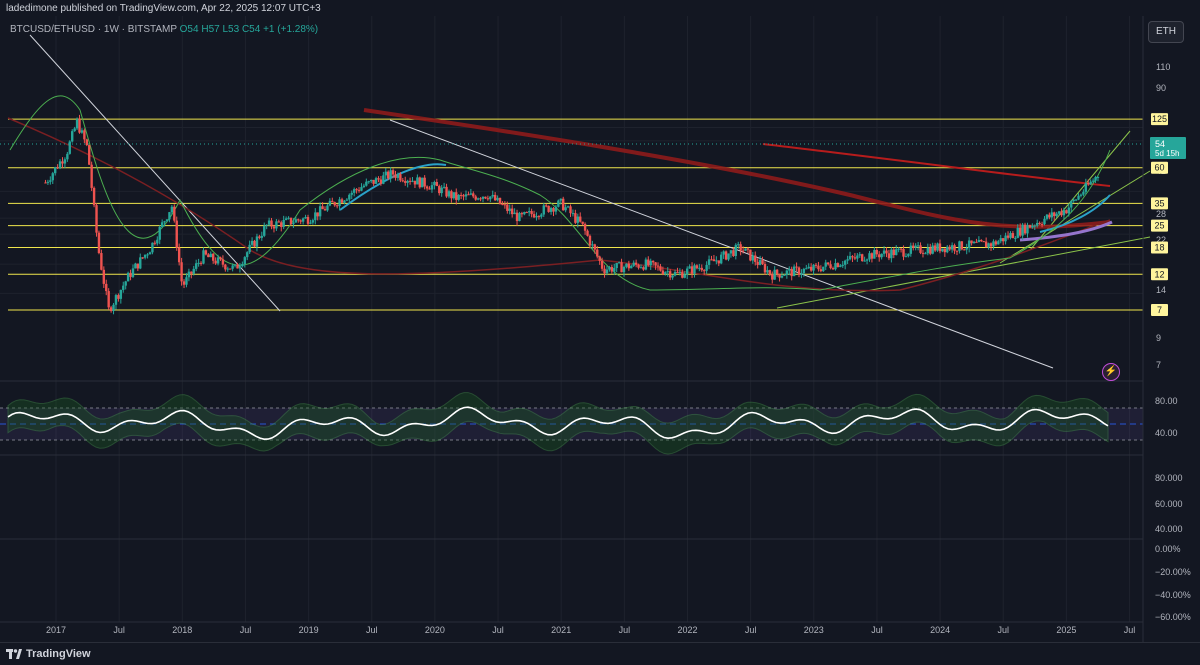 The image size is (1200, 665). What do you see at coordinates (1075, 213) in the screenshot?
I see `ma-blue-2025` at bounding box center [1075, 213].